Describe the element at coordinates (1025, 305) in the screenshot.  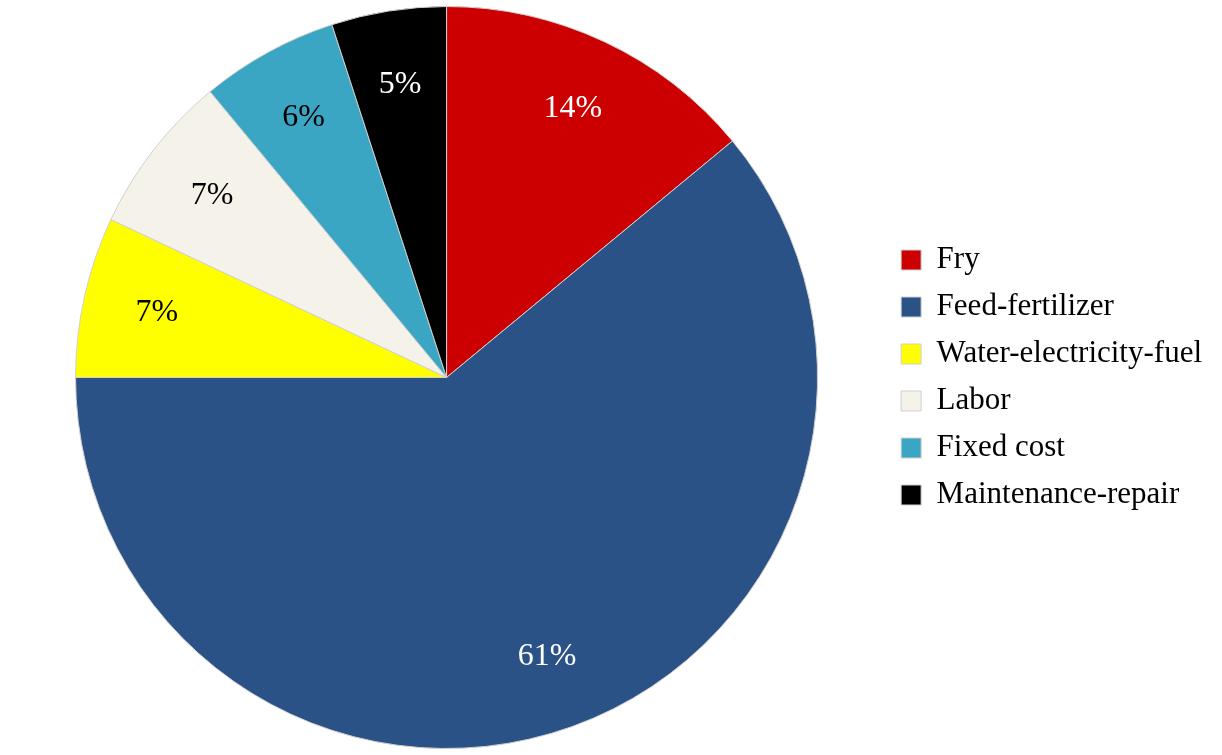
I see `legend-label: Feed-fertilizer` at that location.